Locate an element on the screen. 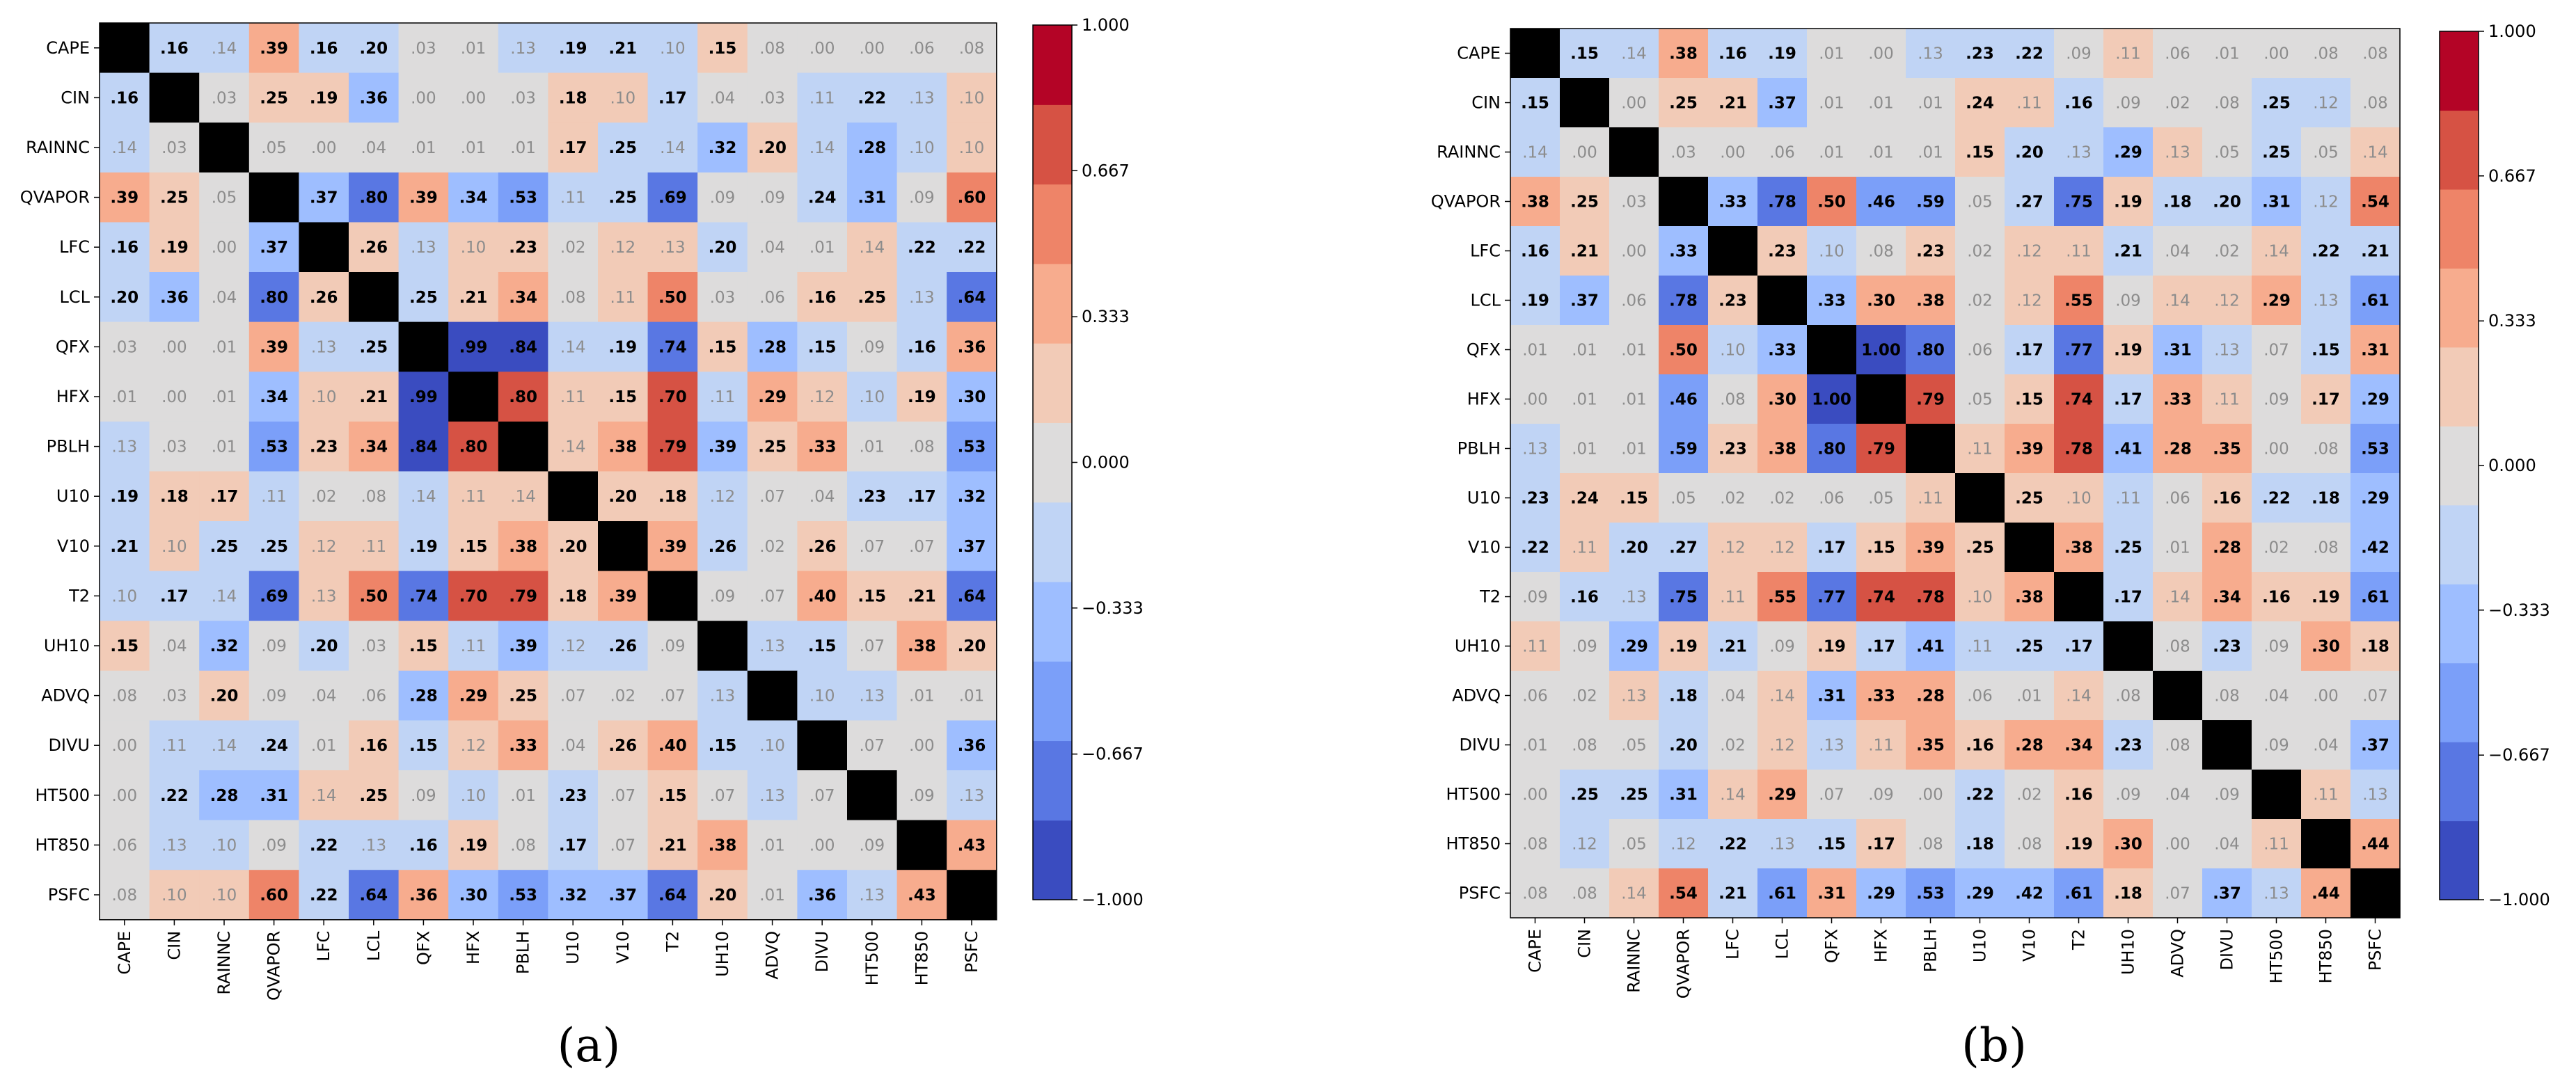 The image size is (2576, 1082). colorbar-tick-label: −0.333 is located at coordinates (2519, 610).